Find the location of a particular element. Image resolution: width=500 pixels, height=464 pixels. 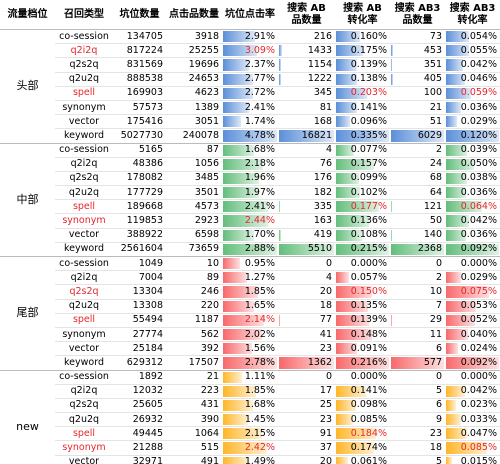

table-cell: 0.046% is located at coordinates (472, 79).